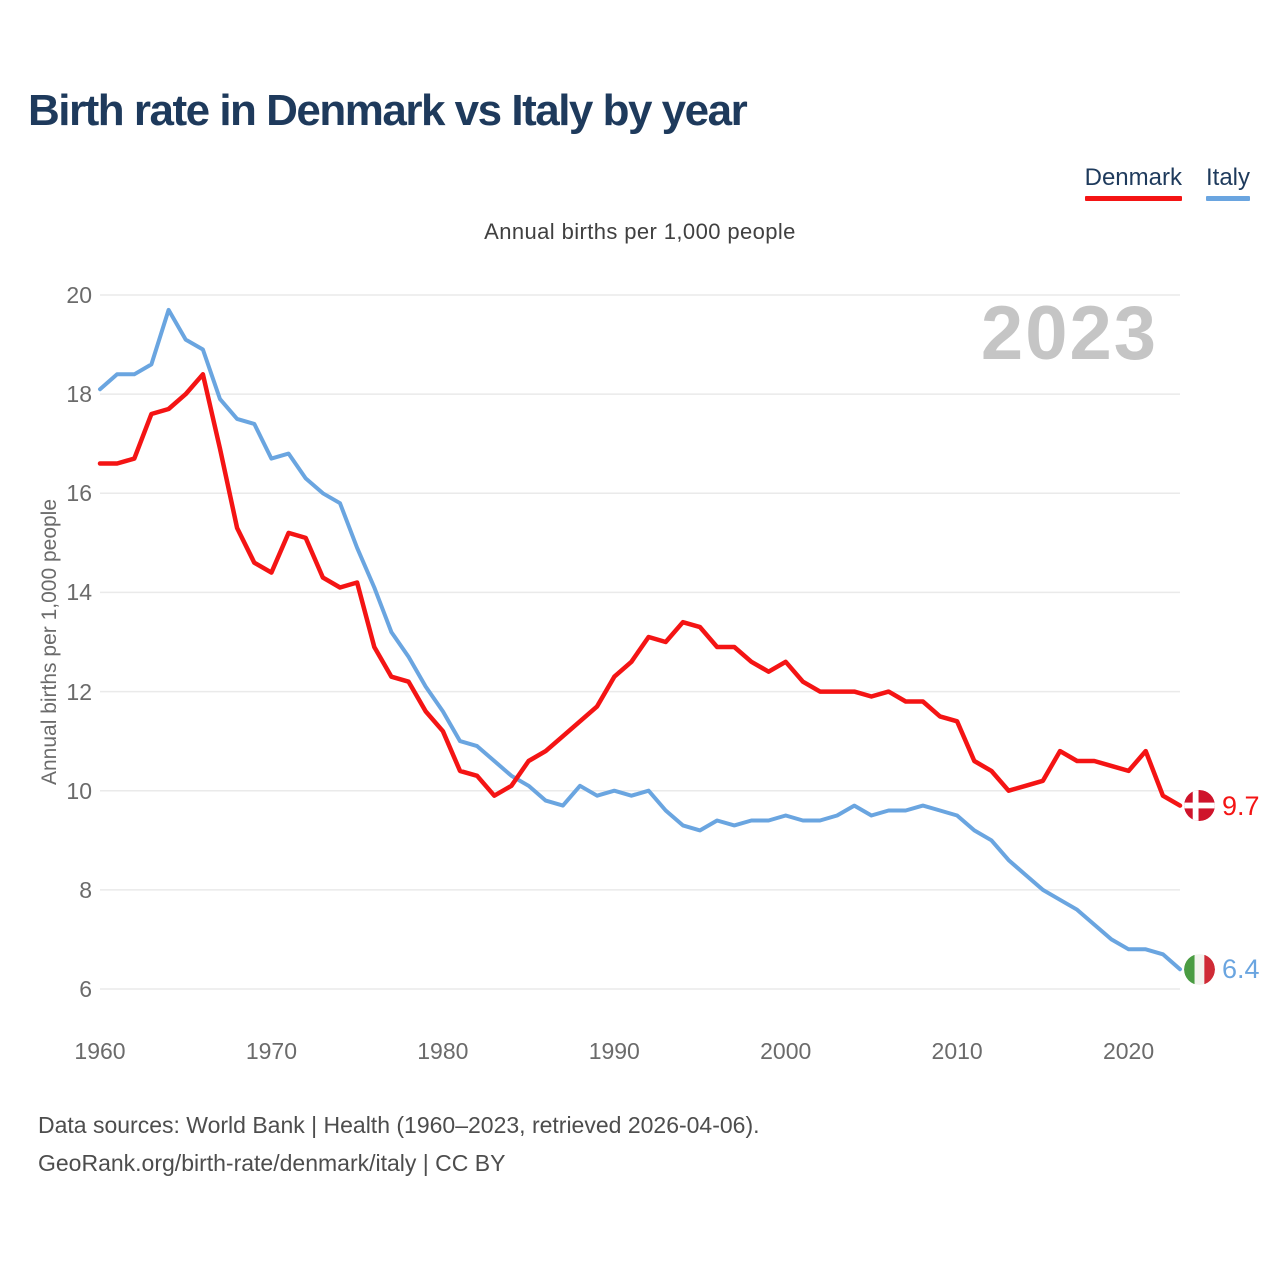 Image resolution: width=1280 pixels, height=1280 pixels. I want to click on y-tick-label-12: 12, so click(79, 691).